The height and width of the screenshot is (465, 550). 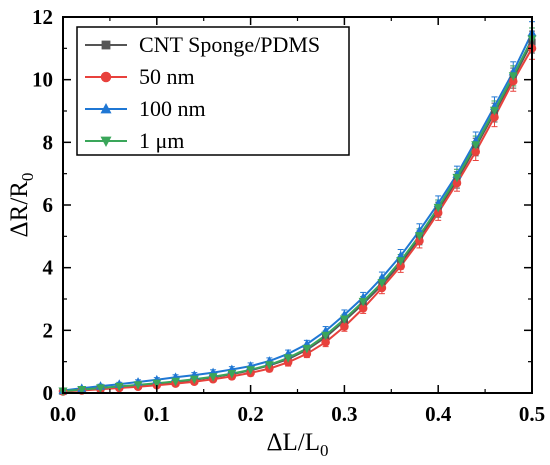 What do you see at coordinates (48, 393) in the screenshot?
I see `y-tick-label: 0` at bounding box center [48, 393].